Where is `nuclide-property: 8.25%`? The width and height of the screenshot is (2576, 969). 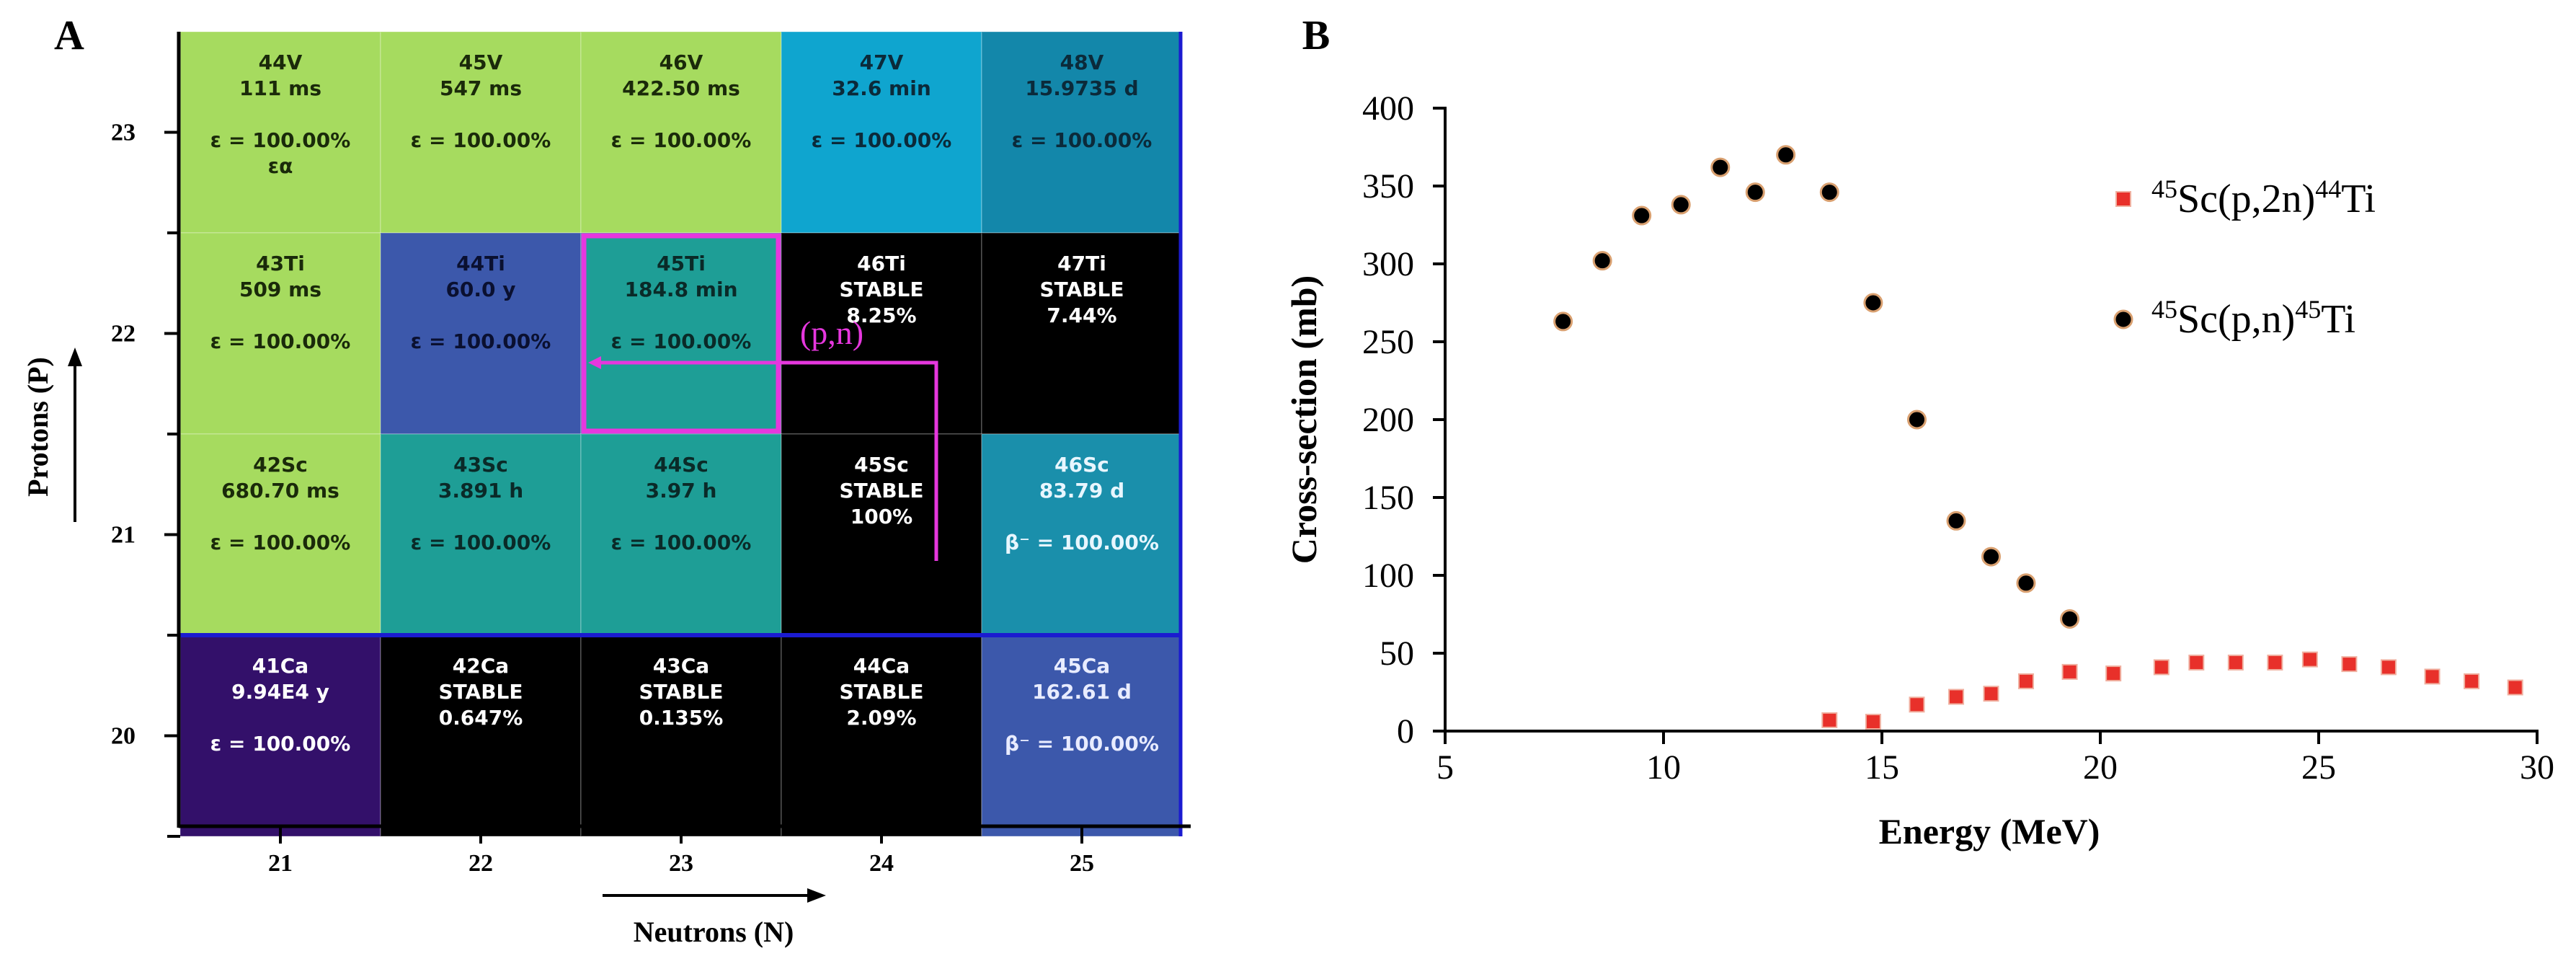
nuclide-property: 8.25% is located at coordinates (881, 316).